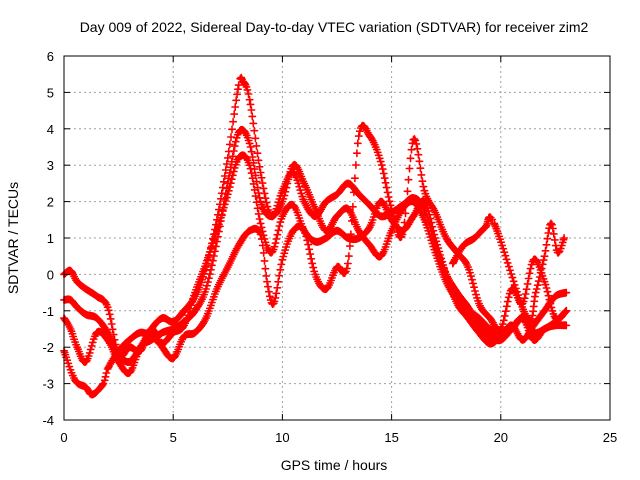  Describe the element at coordinates (48, 311) in the screenshot. I see `y-tick-label: -1` at that location.